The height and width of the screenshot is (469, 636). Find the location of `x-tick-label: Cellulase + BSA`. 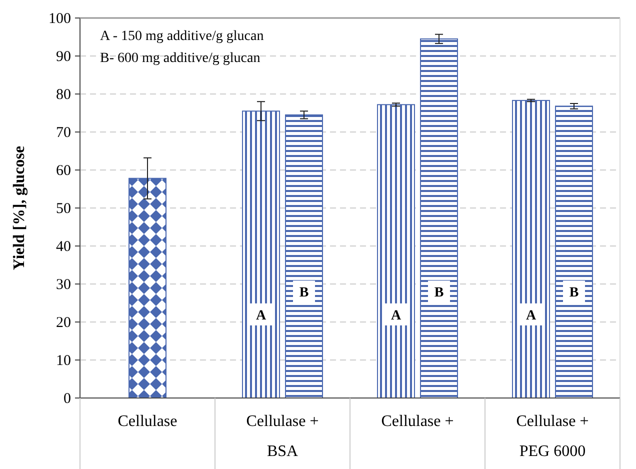

x-tick-label: Cellulase + BSA is located at coordinates (282, 436).